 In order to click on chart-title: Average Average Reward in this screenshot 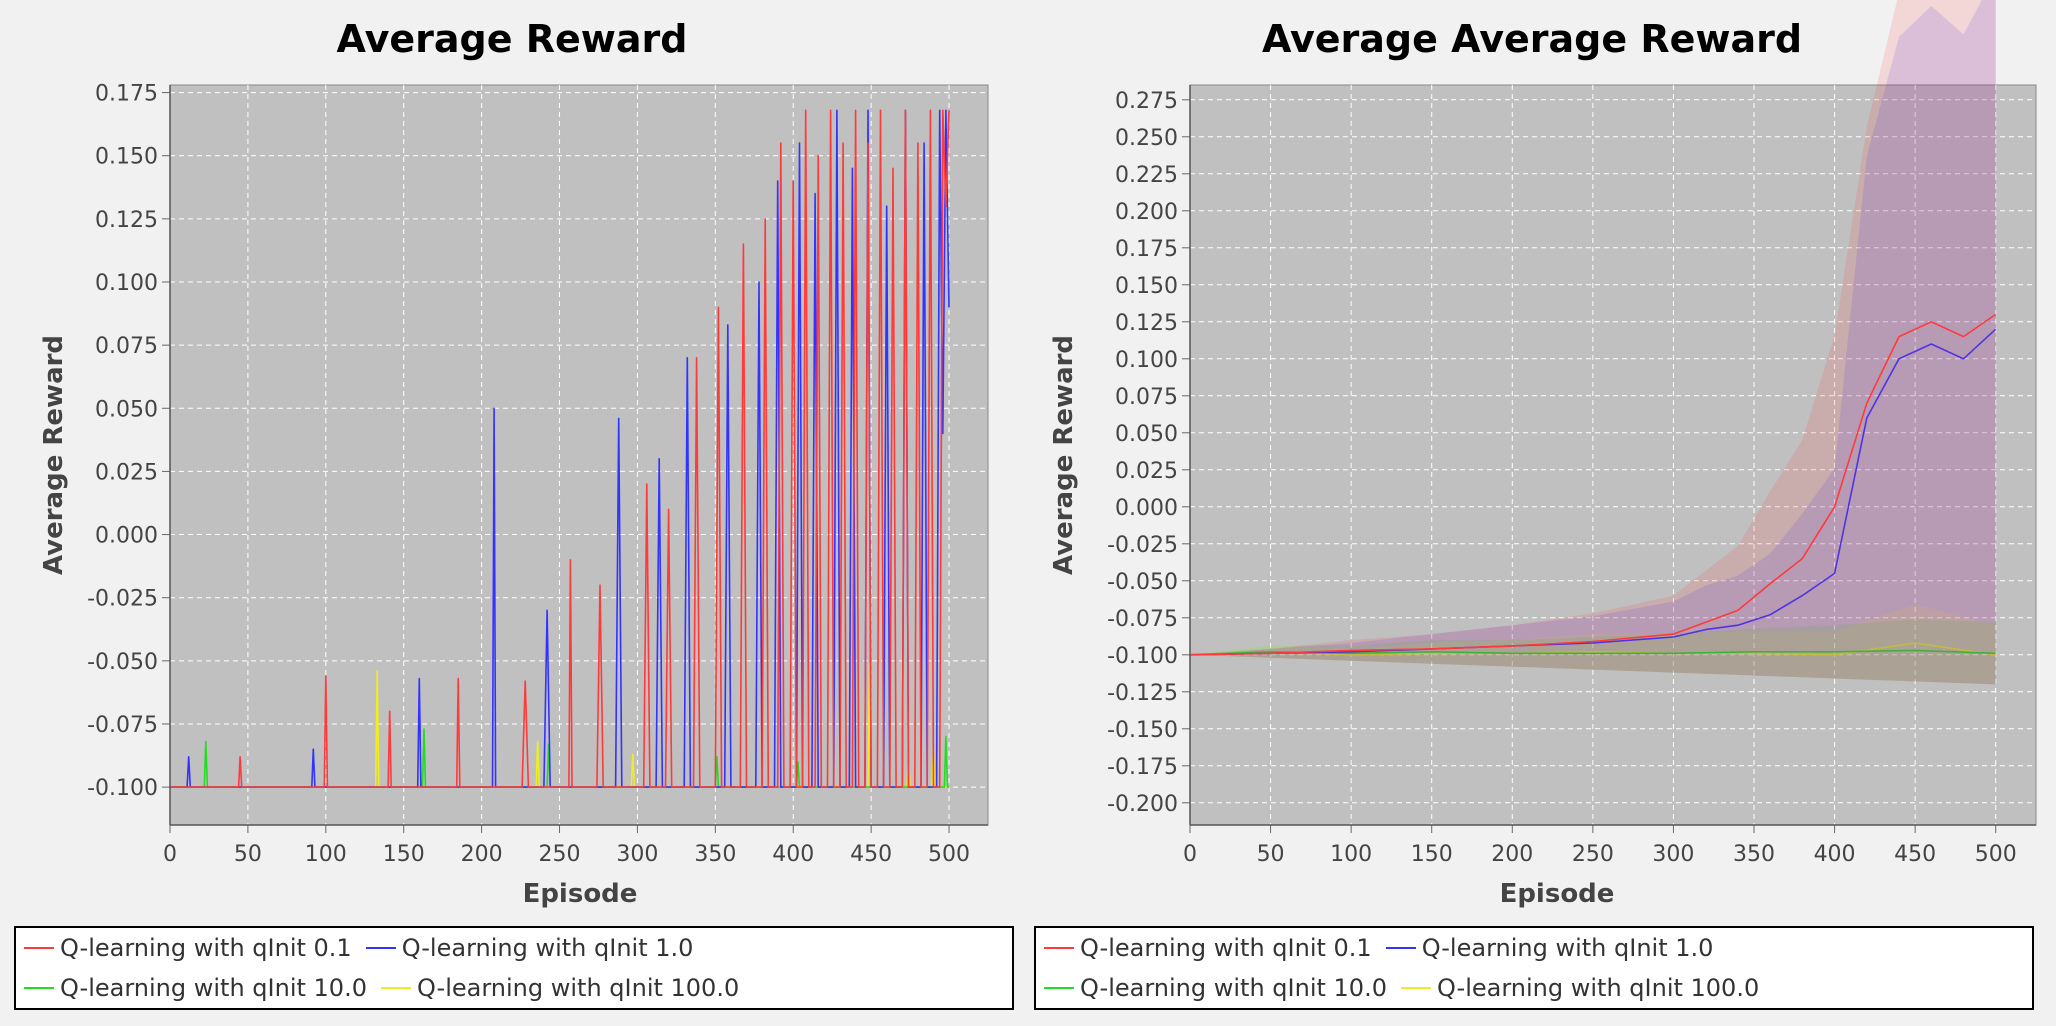, I will do `click(1532, 39)`.